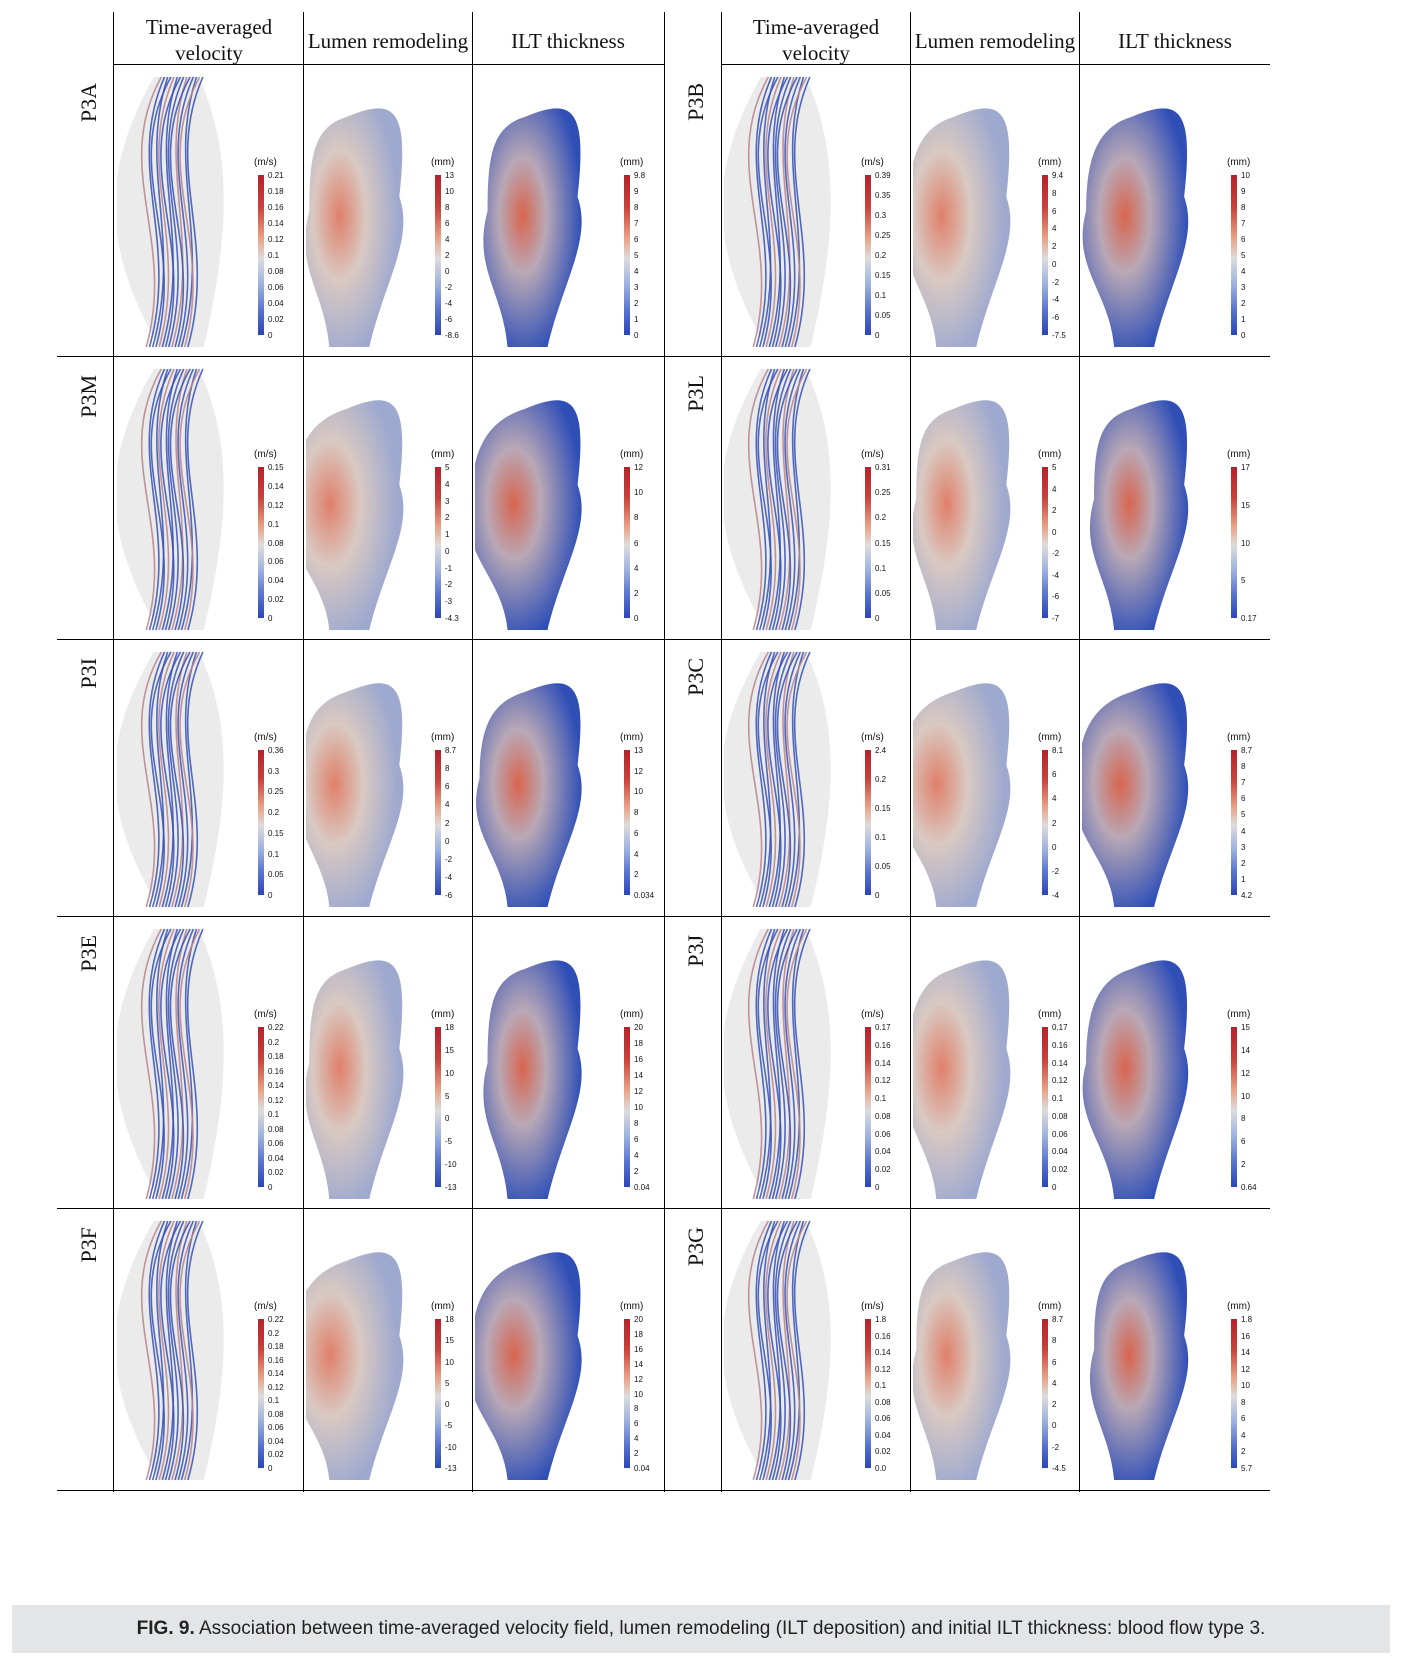 This screenshot has width=1402, height=1663. Describe the element at coordinates (276, 303) in the screenshot. I see `colorbar-tick-label: 0.04` at that location.